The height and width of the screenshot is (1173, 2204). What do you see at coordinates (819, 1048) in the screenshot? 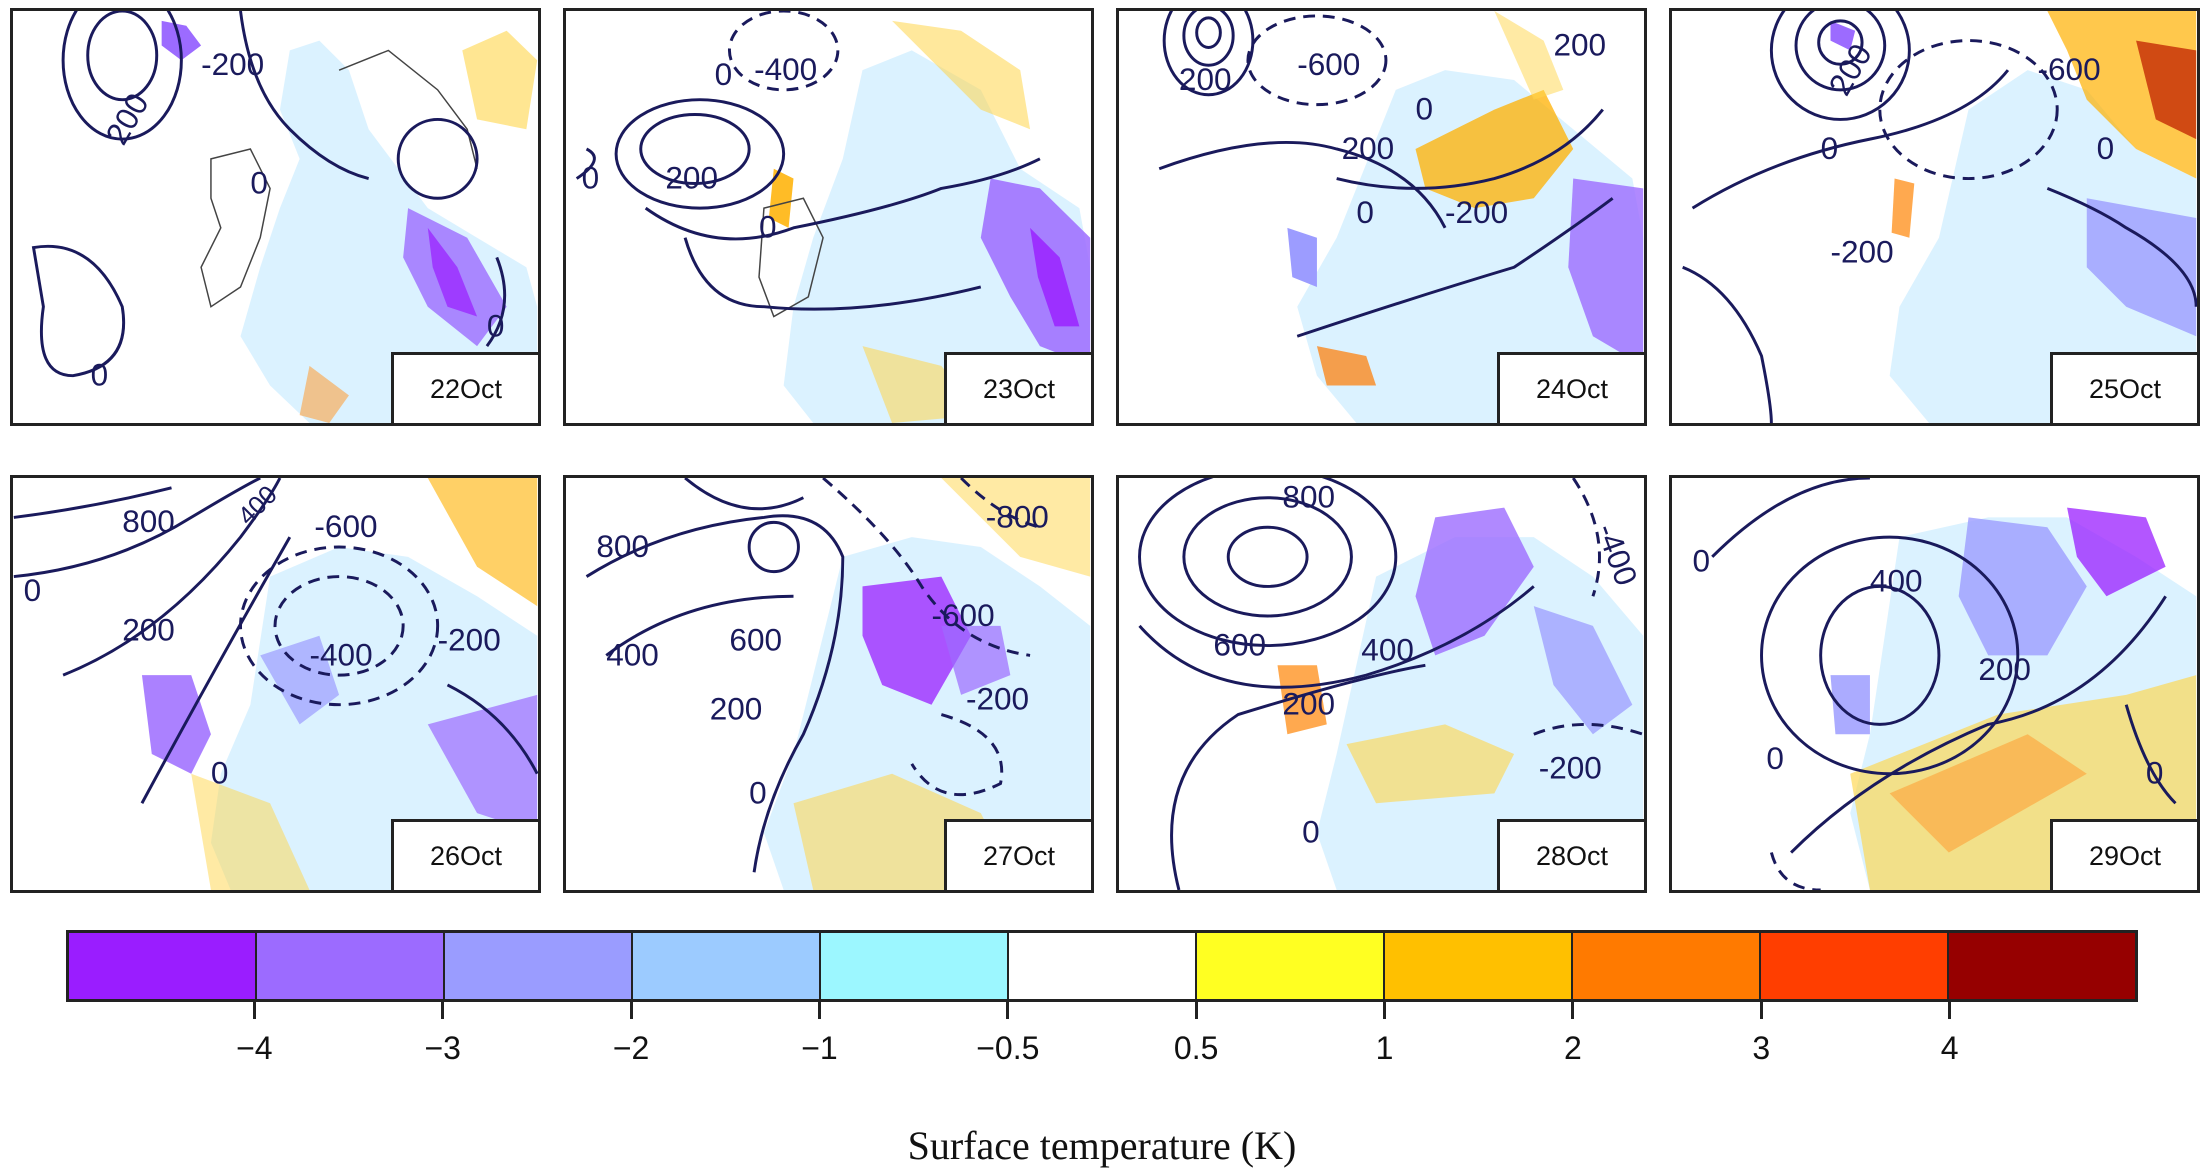
I see `colorbar-tick-label: −1` at bounding box center [819, 1048].